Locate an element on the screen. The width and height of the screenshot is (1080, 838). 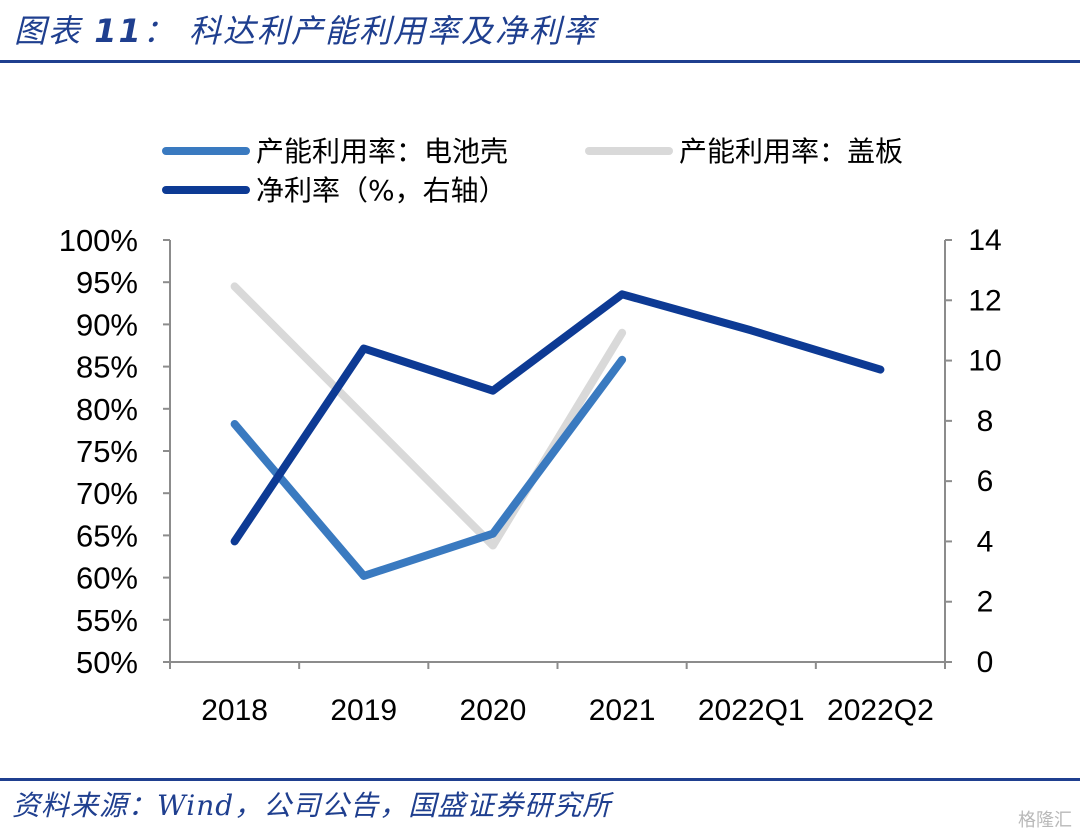
left-tick-label: 95% is located at coordinates (107, 282).